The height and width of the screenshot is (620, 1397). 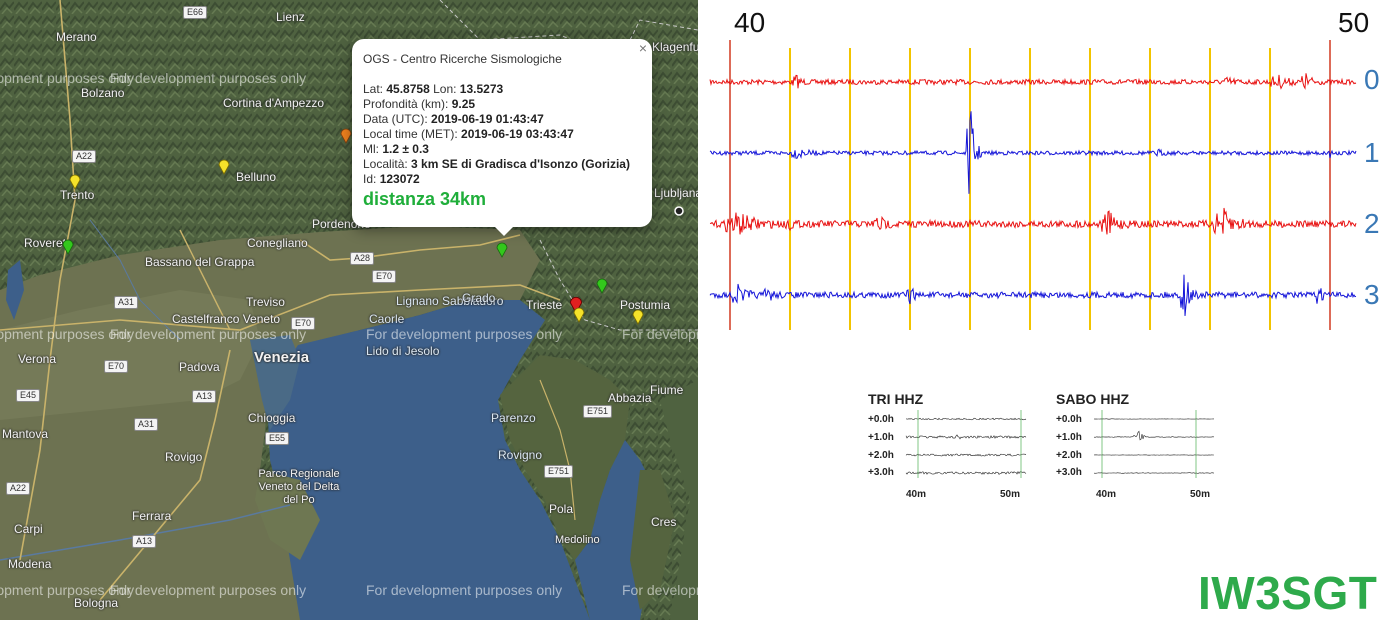 What do you see at coordinates (399, 179) in the screenshot?
I see `id-value: 123072` at bounding box center [399, 179].